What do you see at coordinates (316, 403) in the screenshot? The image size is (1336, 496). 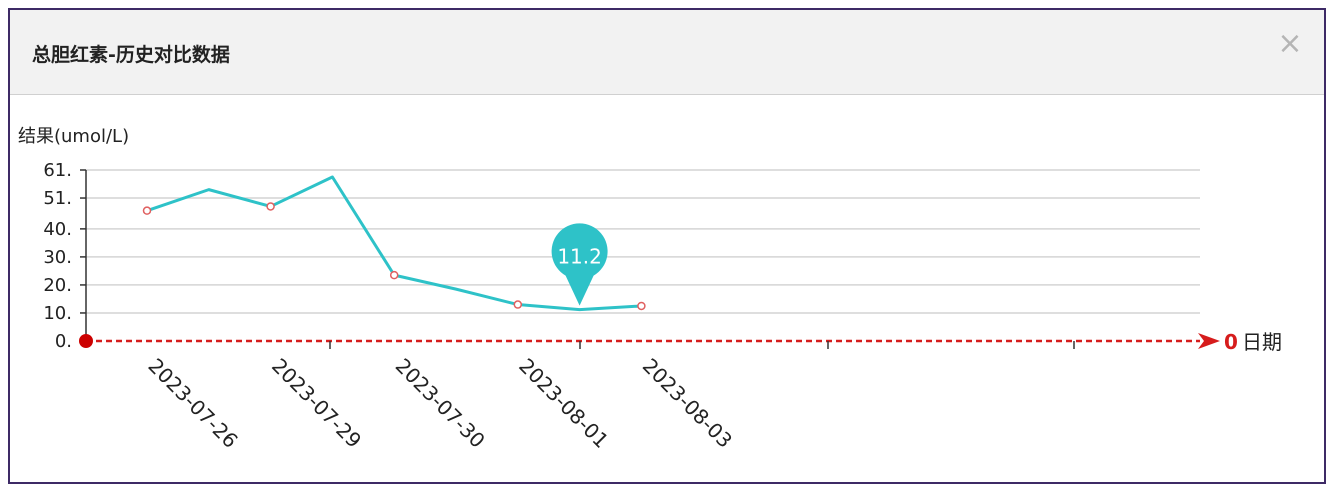 I see `x-tick-label: 2023-07-29` at bounding box center [316, 403].